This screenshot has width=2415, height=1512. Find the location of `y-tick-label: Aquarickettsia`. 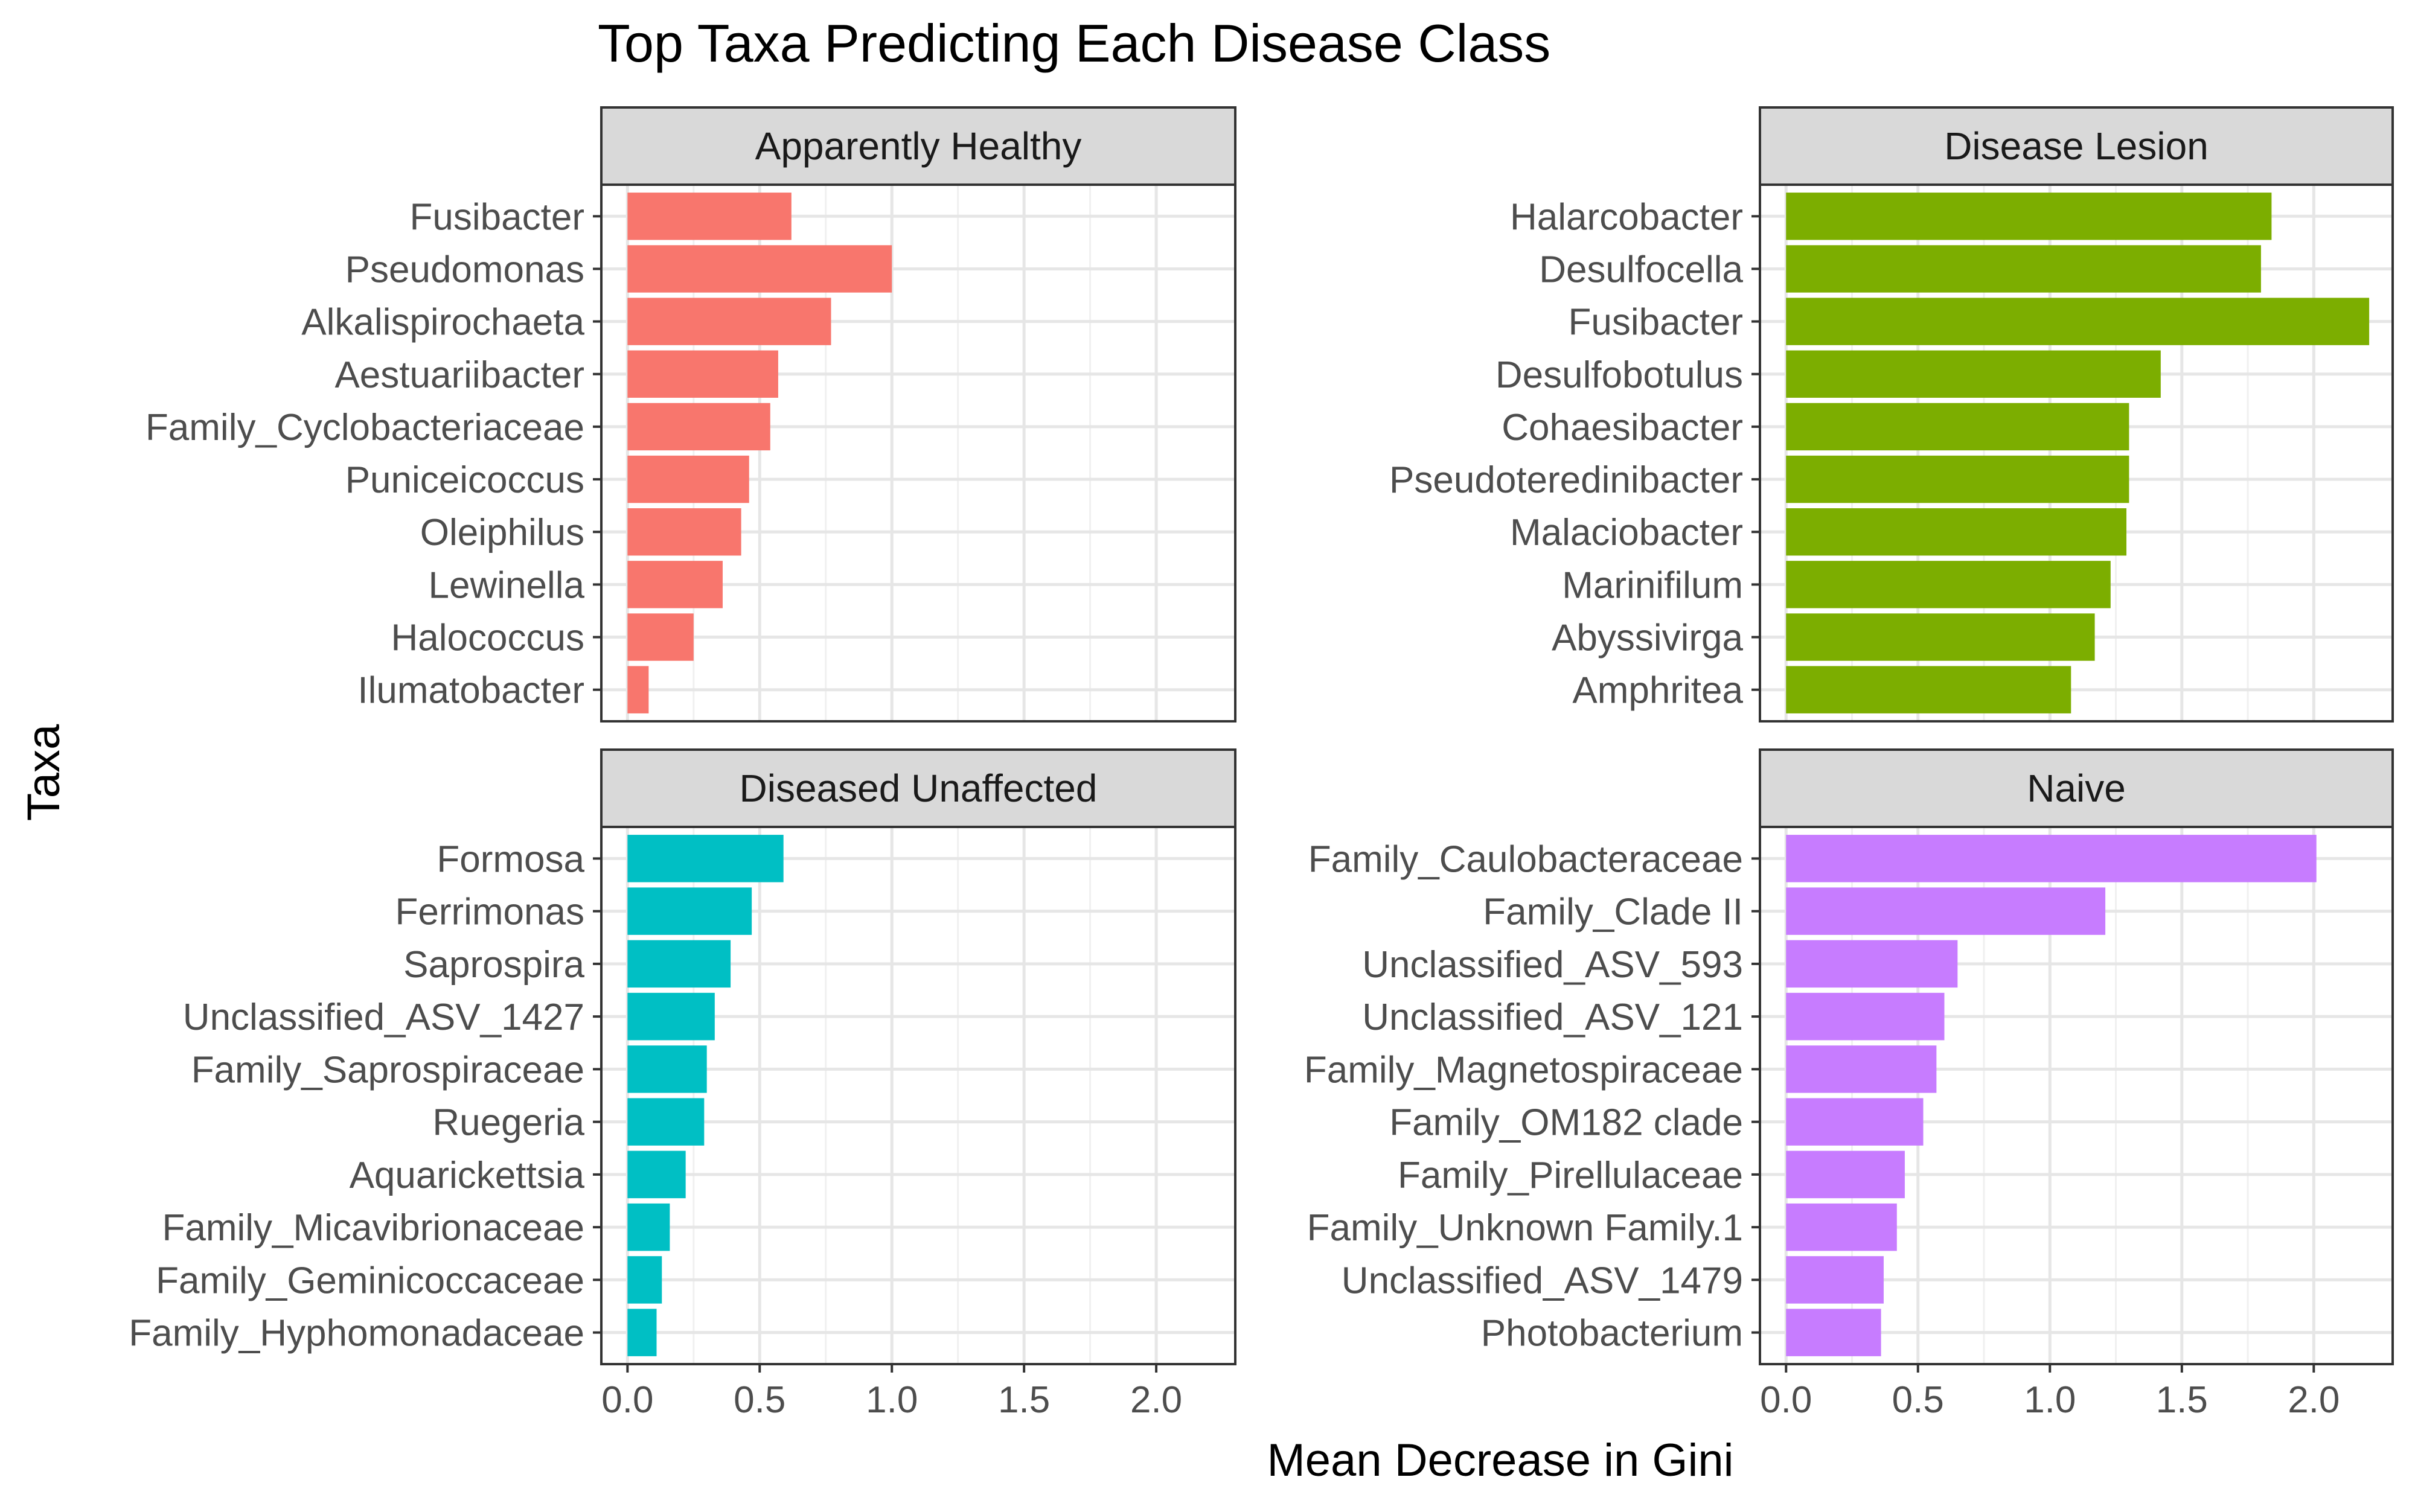

y-tick-label: Aquarickettsia is located at coordinates (468, 1175).